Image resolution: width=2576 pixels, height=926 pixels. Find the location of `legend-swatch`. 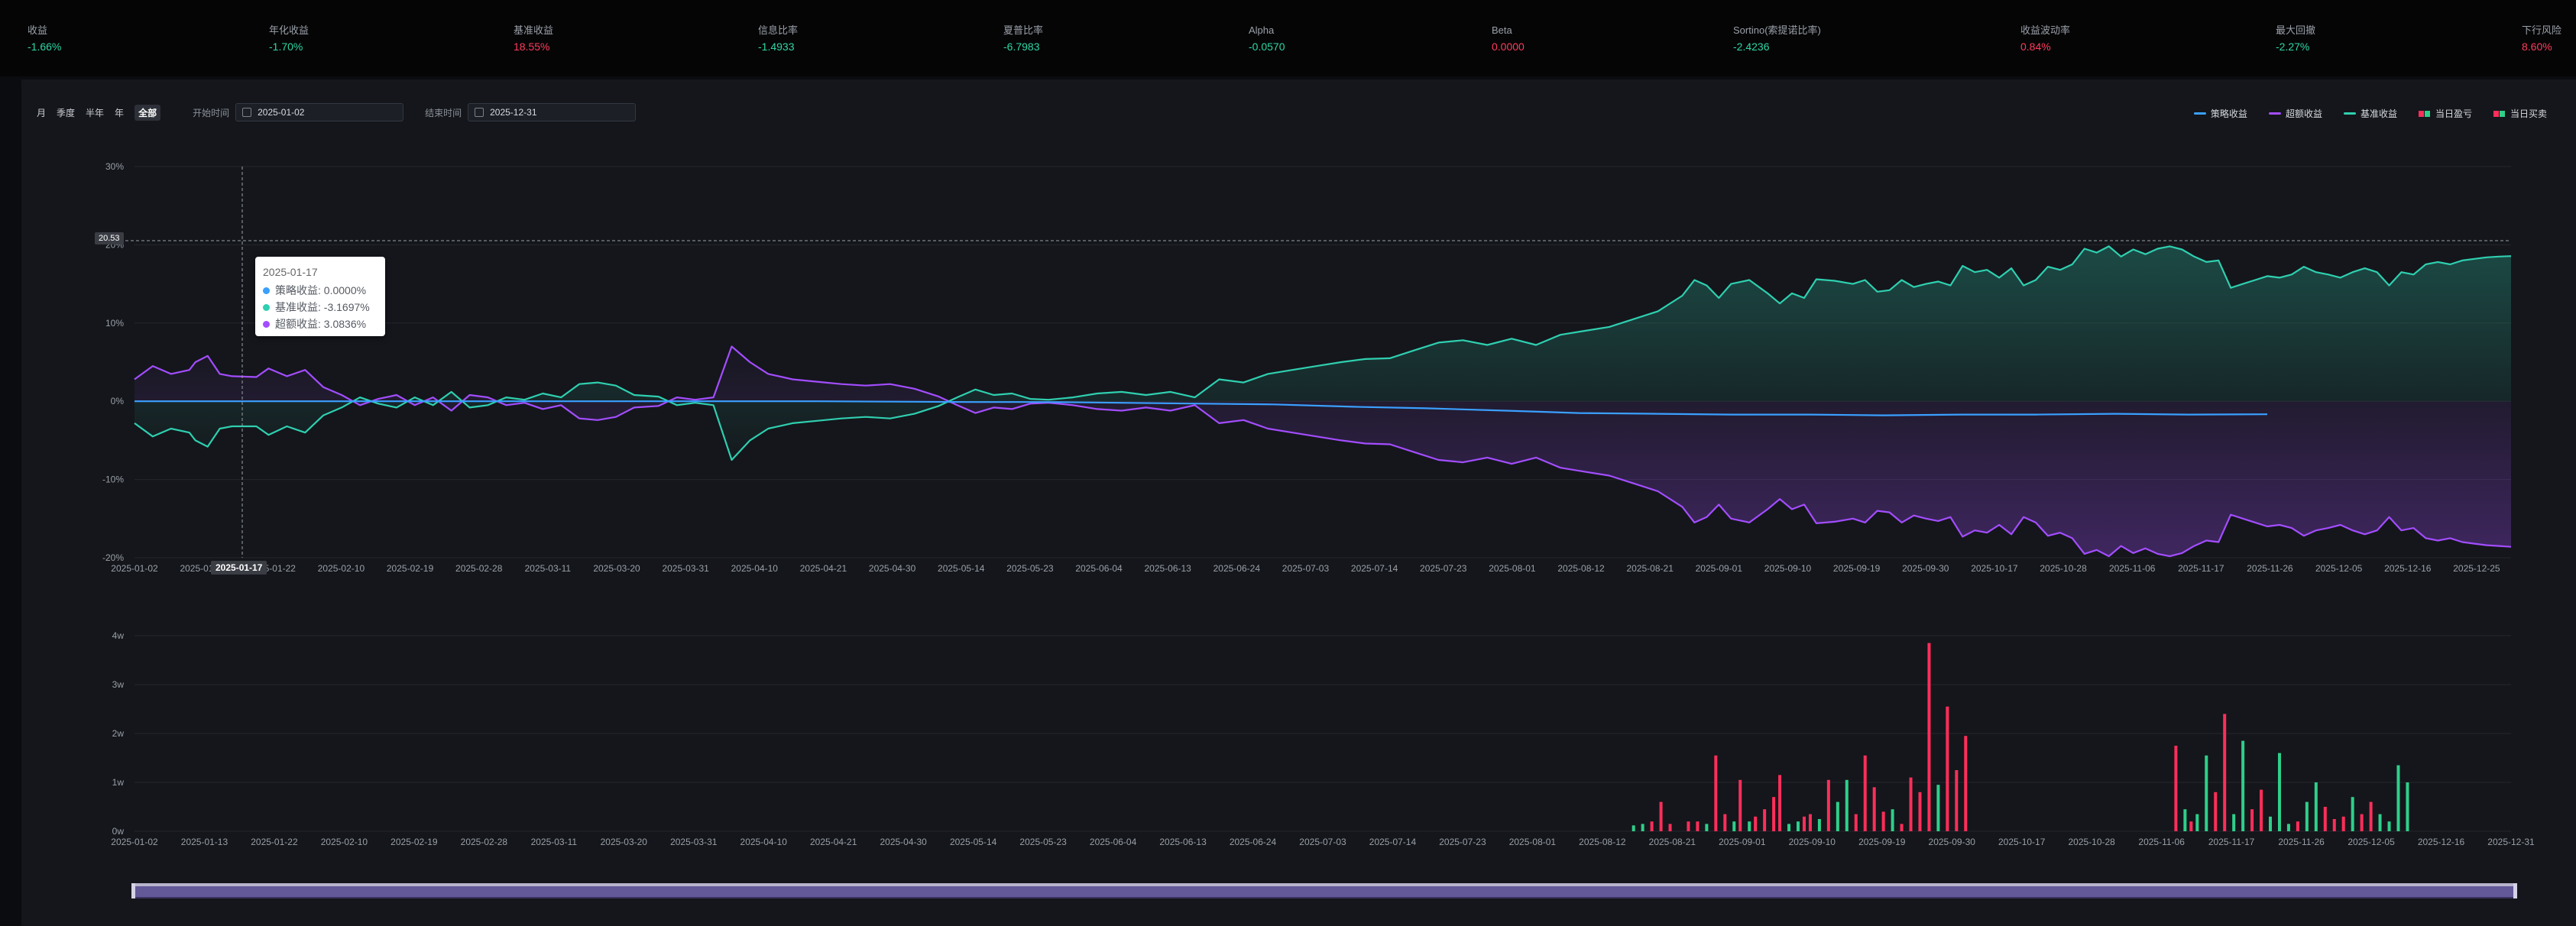

legend-swatch is located at coordinates (2499, 113).